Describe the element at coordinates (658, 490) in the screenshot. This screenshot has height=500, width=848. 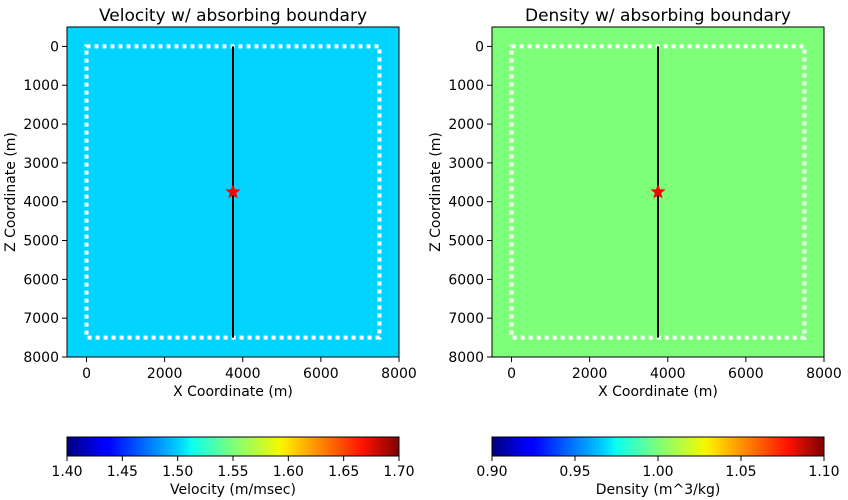
I see `colorbar-label: Density (m^3/kg)` at that location.